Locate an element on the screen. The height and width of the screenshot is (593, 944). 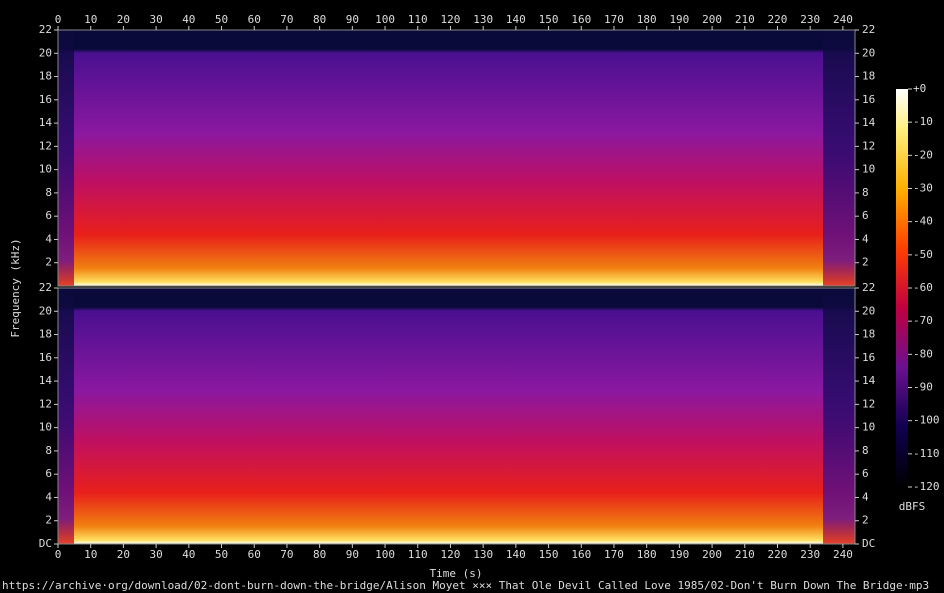
x-tick-label-top: 140 is located at coordinates (516, 19).